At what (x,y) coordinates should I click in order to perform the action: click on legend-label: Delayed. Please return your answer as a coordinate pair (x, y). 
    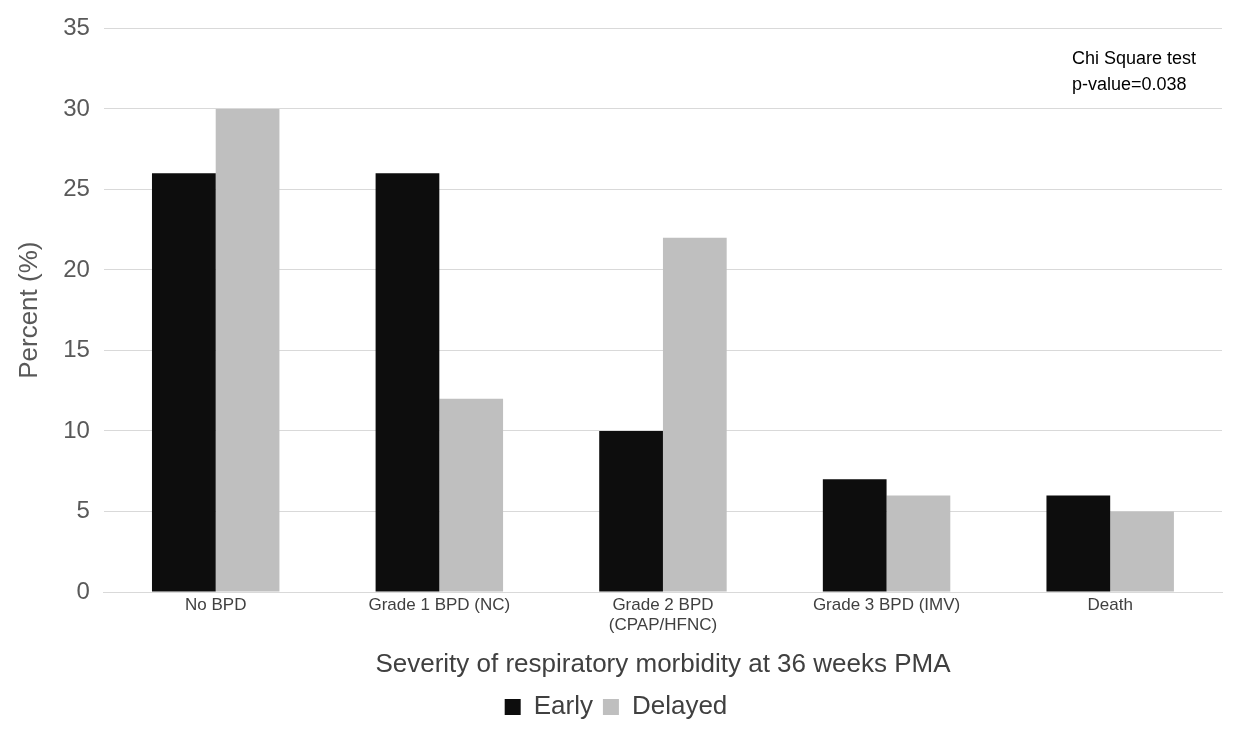
    Looking at the image, I should click on (679, 705).